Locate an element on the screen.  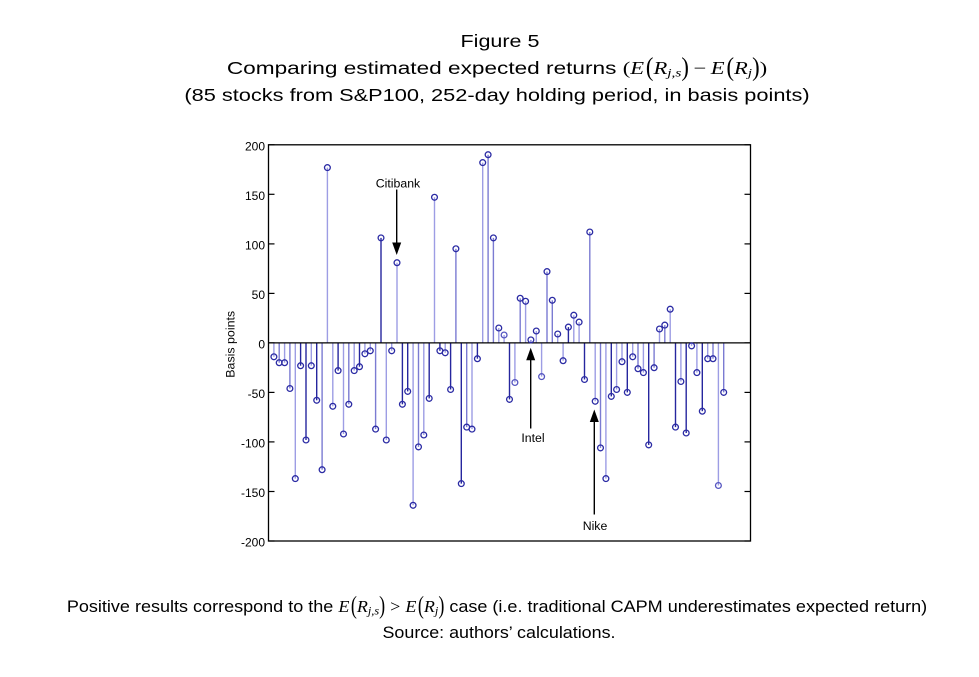
svg-text: 100 is located at coordinates (255, 246).